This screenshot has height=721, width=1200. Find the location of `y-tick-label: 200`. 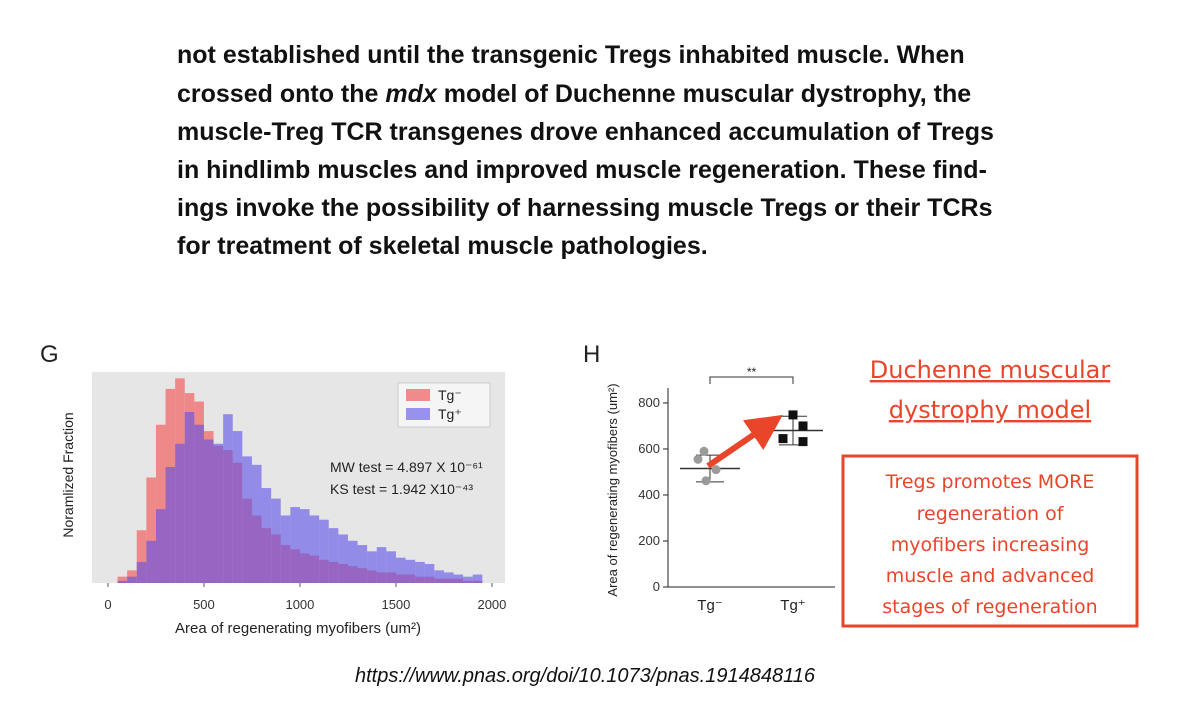

y-tick-label: 200 is located at coordinates (649, 540).